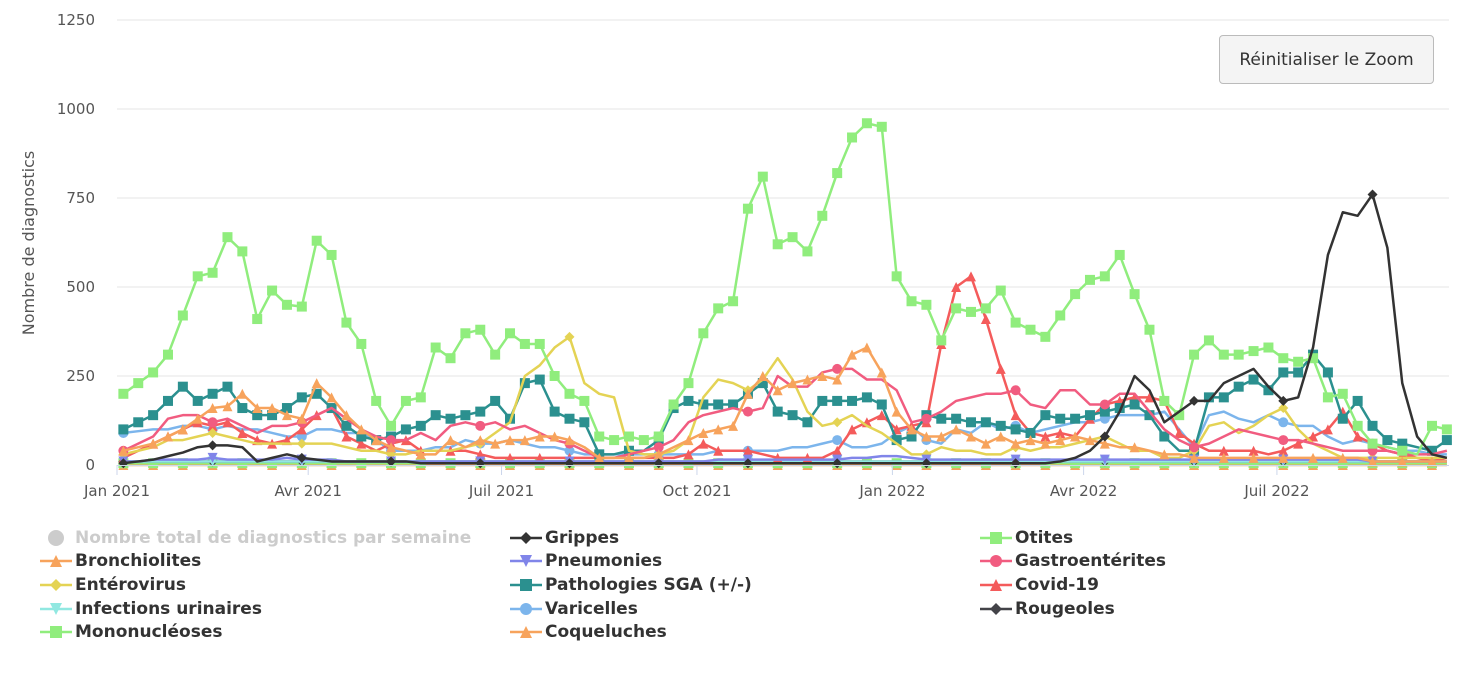 The width and height of the screenshot is (1470, 677). I want to click on legend-item-varicelles: Varicelles, so click(574, 608).